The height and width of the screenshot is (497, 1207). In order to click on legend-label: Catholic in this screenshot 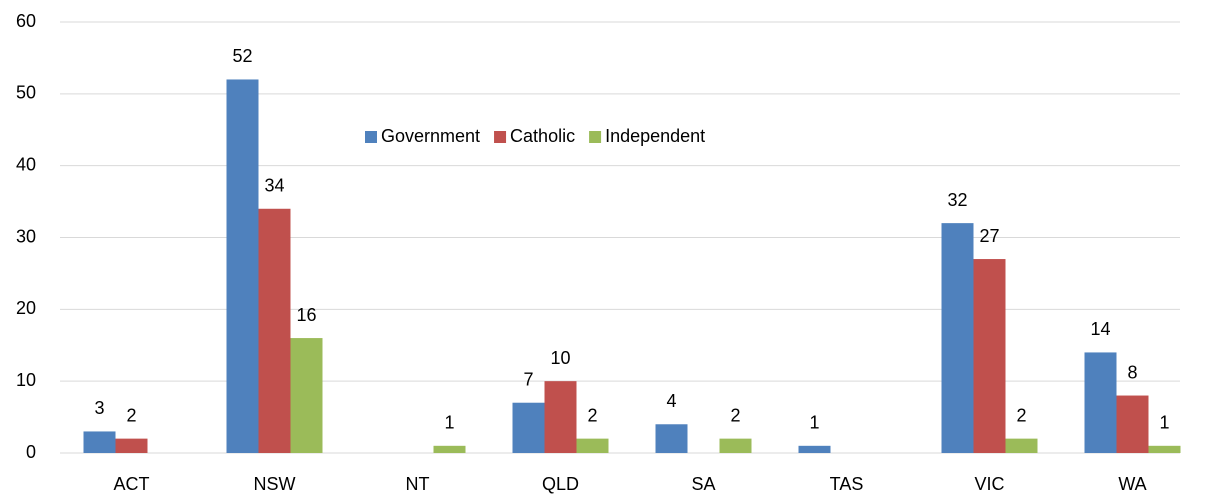, I will do `click(542, 136)`.